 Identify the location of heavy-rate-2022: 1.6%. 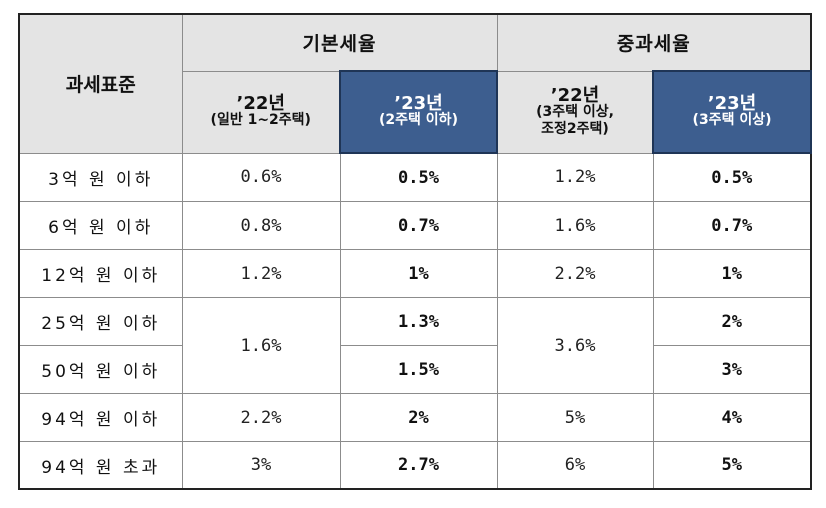
(575, 225).